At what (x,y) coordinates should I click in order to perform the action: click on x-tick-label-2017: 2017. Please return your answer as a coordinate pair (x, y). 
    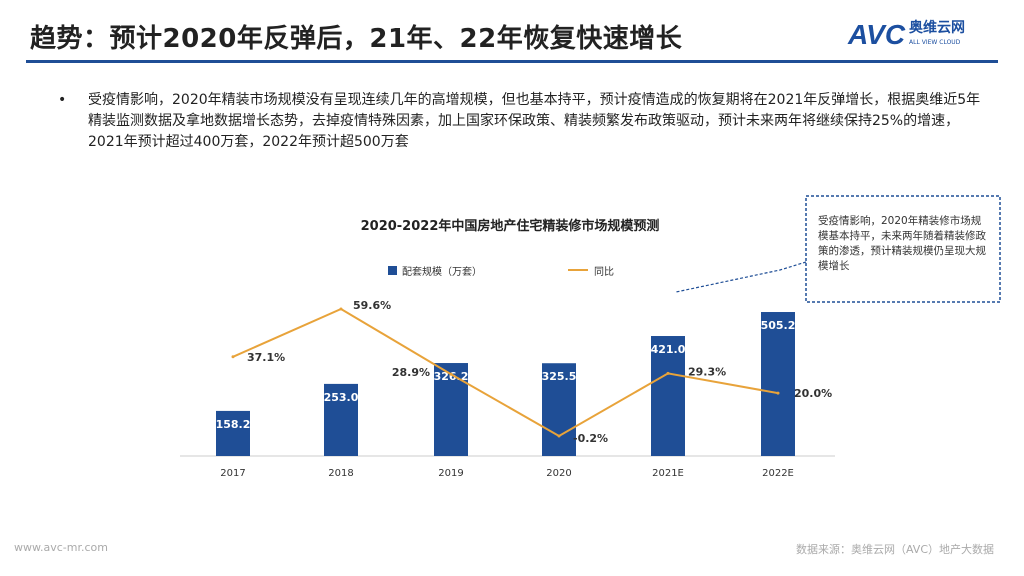
    Looking at the image, I should click on (232, 473).